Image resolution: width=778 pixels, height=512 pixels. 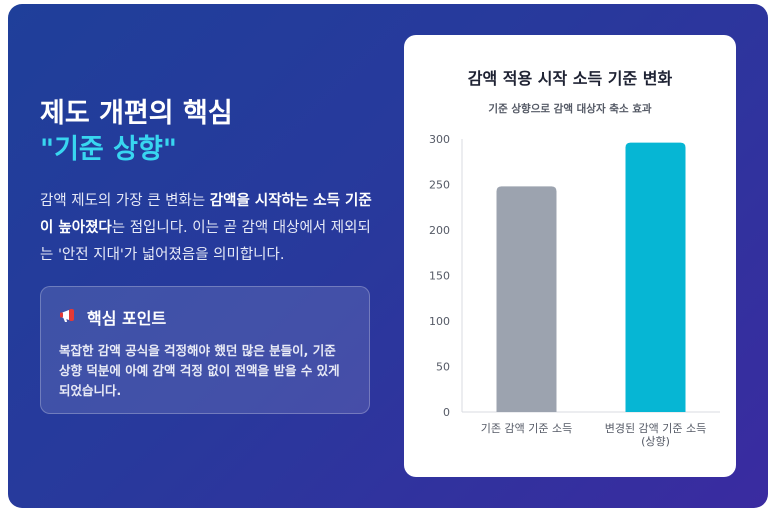 I want to click on megaphone-icon, so click(x=69, y=317).